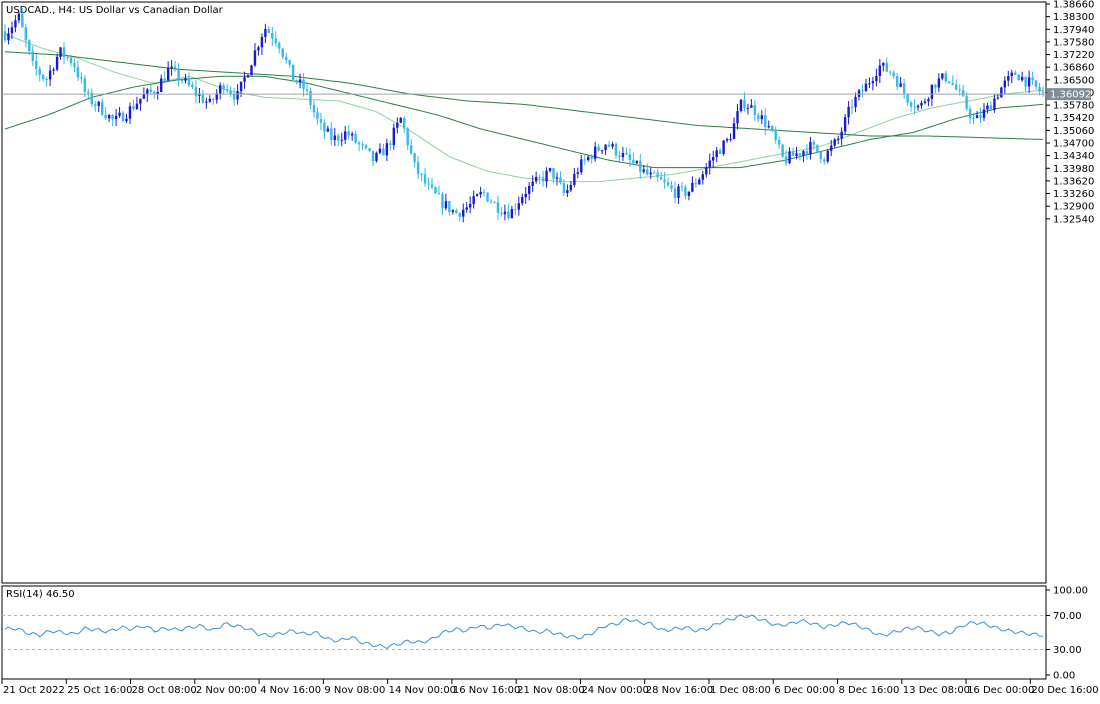 This screenshot has width=1100, height=704. What do you see at coordinates (740, 690) in the screenshot?
I see `time-tick-label: 1 Dec 08:00` at bounding box center [740, 690].